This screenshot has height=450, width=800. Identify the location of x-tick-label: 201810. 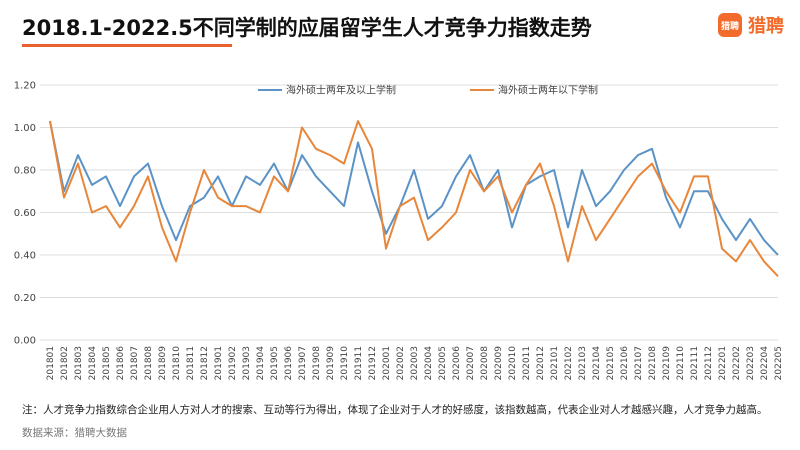
(177, 363).